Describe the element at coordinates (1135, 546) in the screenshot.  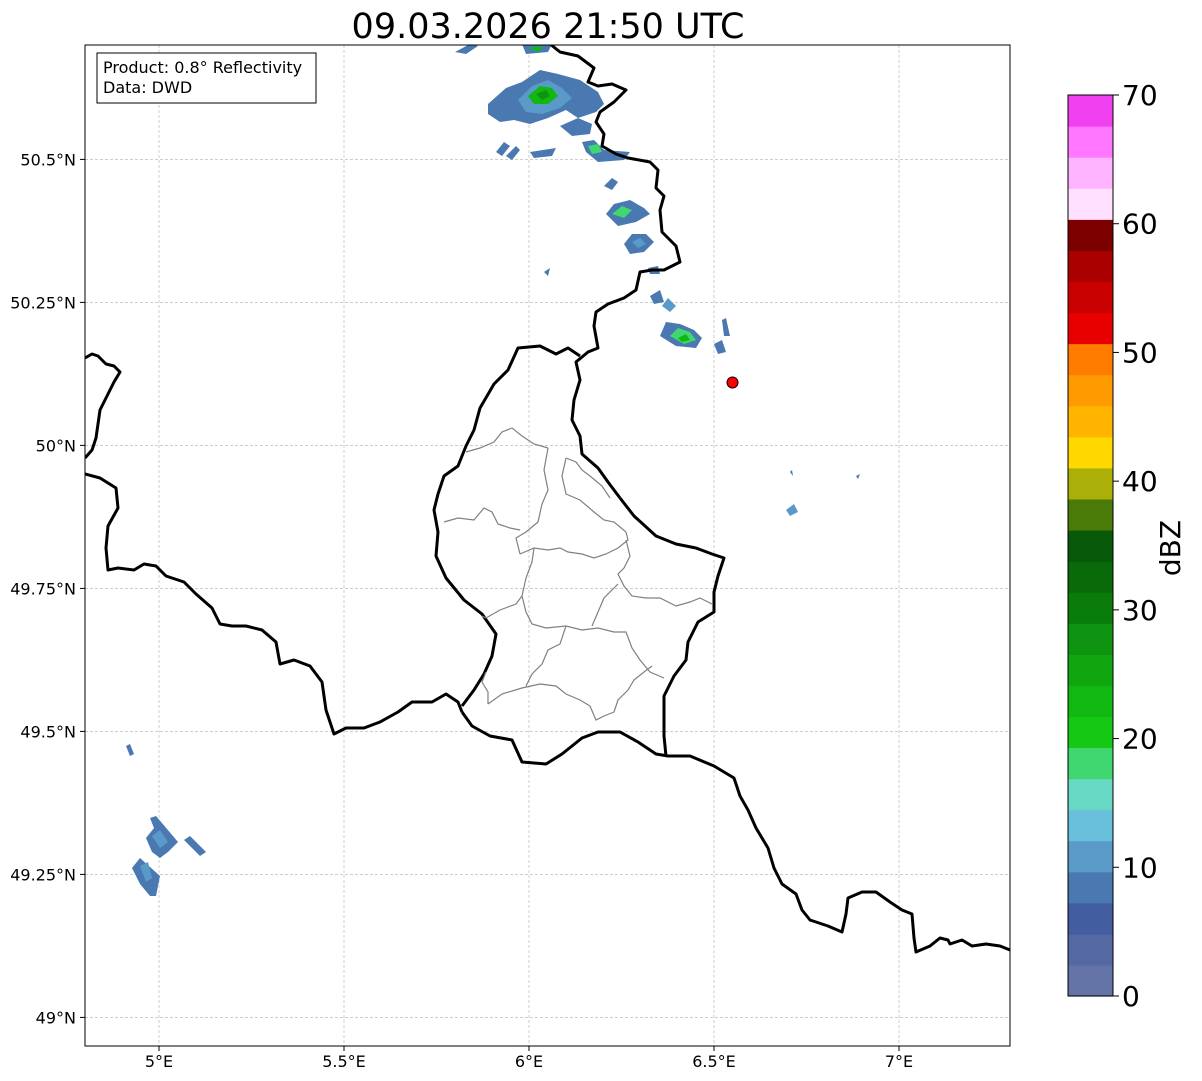
I see `colorbar-ticks: 0 10 20 30 40 50 60 70` at that location.